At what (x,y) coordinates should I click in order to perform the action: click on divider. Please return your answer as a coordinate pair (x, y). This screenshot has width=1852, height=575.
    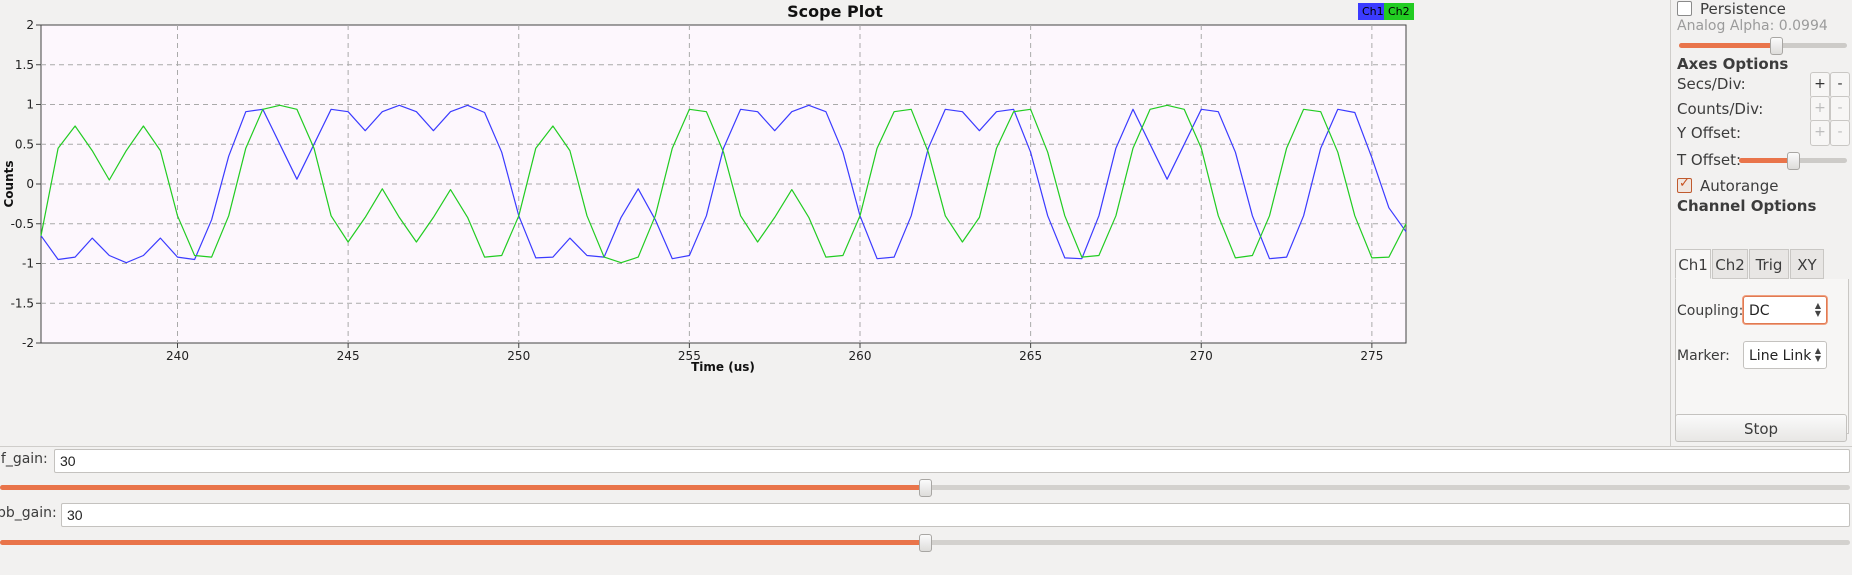
    Looking at the image, I should click on (926, 446).